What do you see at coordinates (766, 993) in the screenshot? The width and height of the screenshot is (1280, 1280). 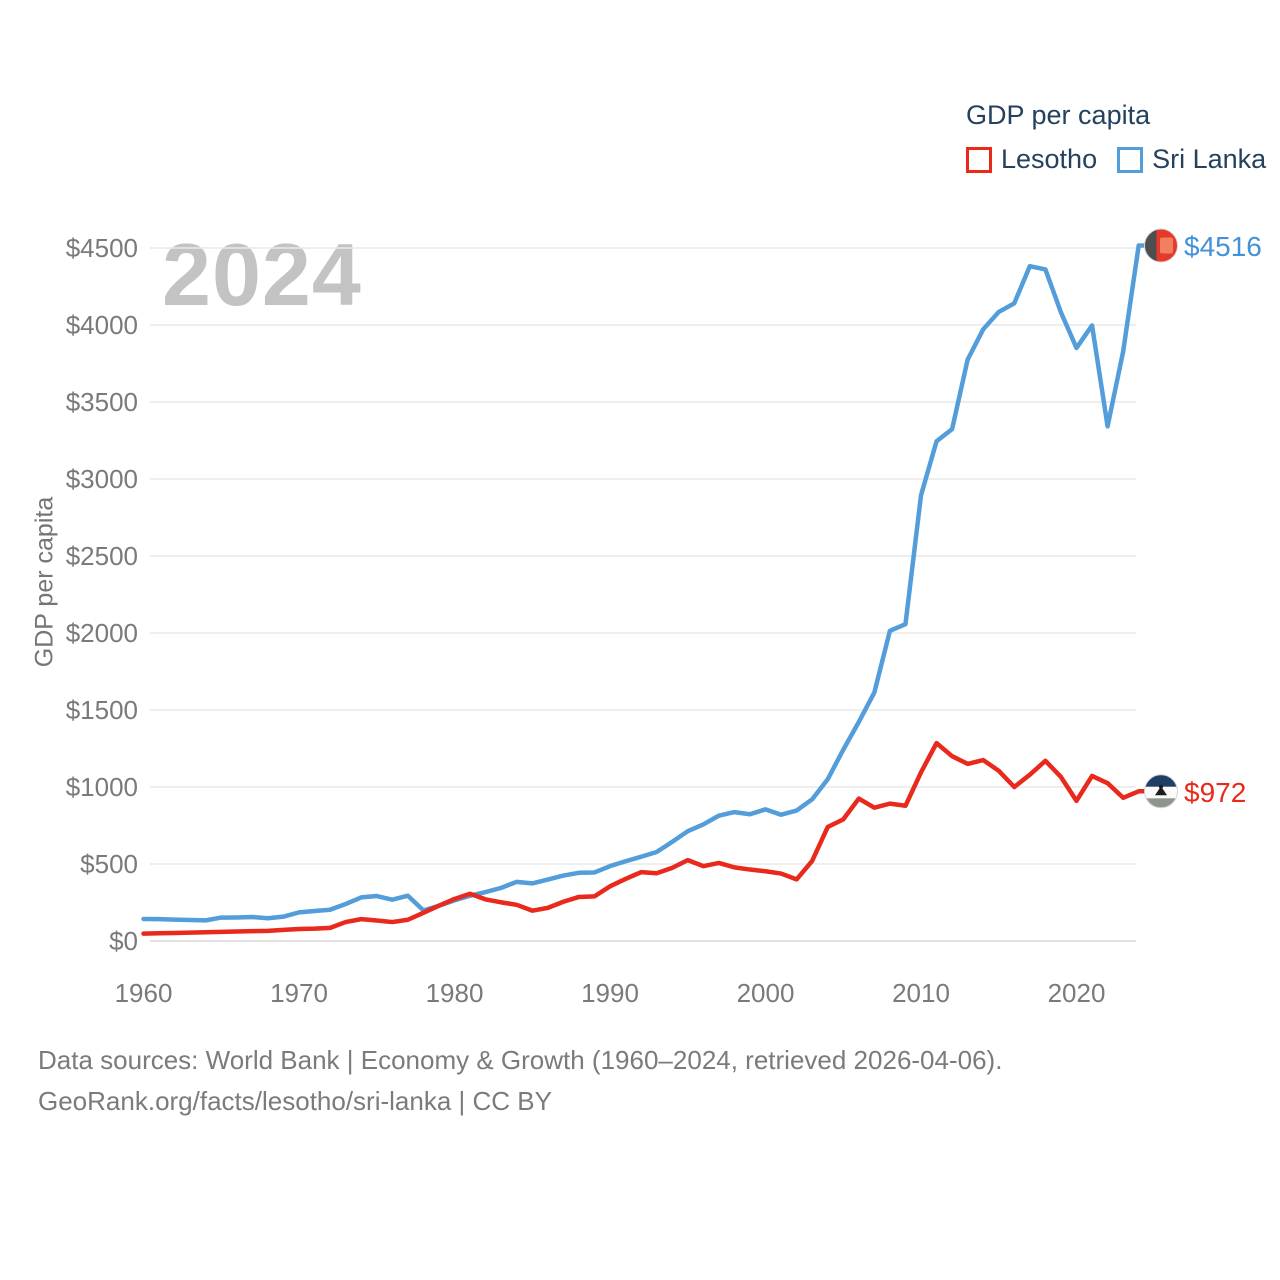 I see `x-tick-label: 2000` at bounding box center [766, 993].